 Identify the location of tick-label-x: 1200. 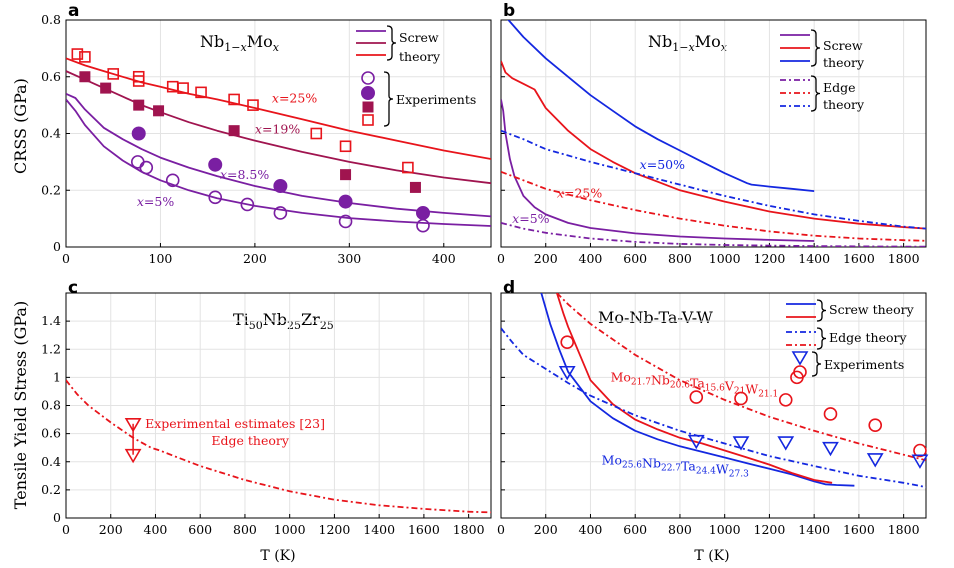
(770, 529).